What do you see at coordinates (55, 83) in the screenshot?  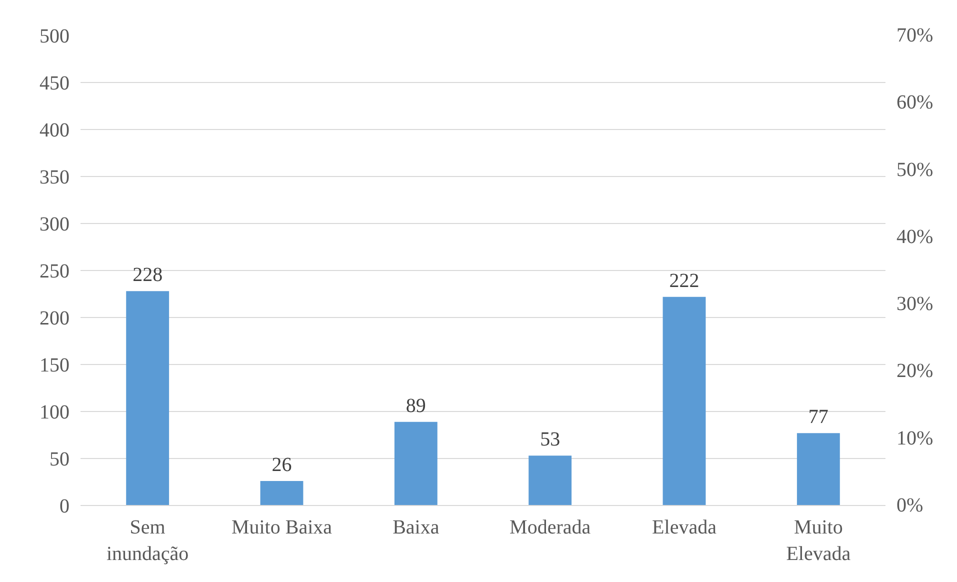 I see `y-tick-label: 450` at bounding box center [55, 83].